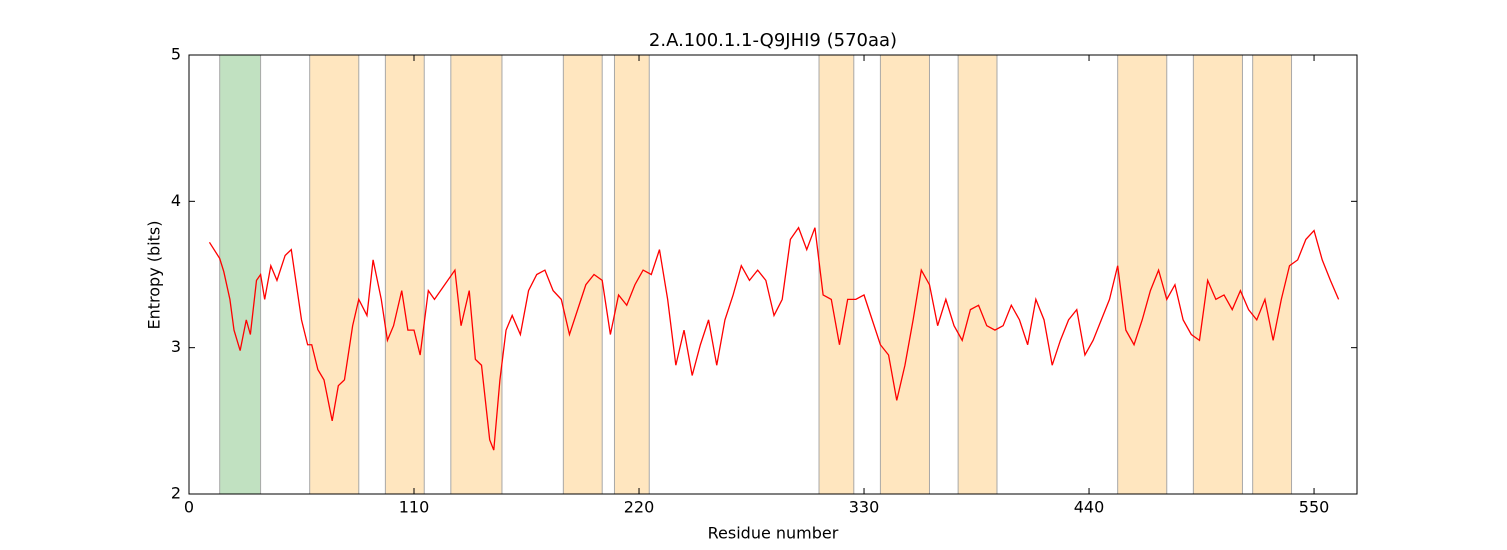 Image resolution: width=1507 pixels, height=550 pixels. I want to click on x-tick-label: 110, so click(414, 507).